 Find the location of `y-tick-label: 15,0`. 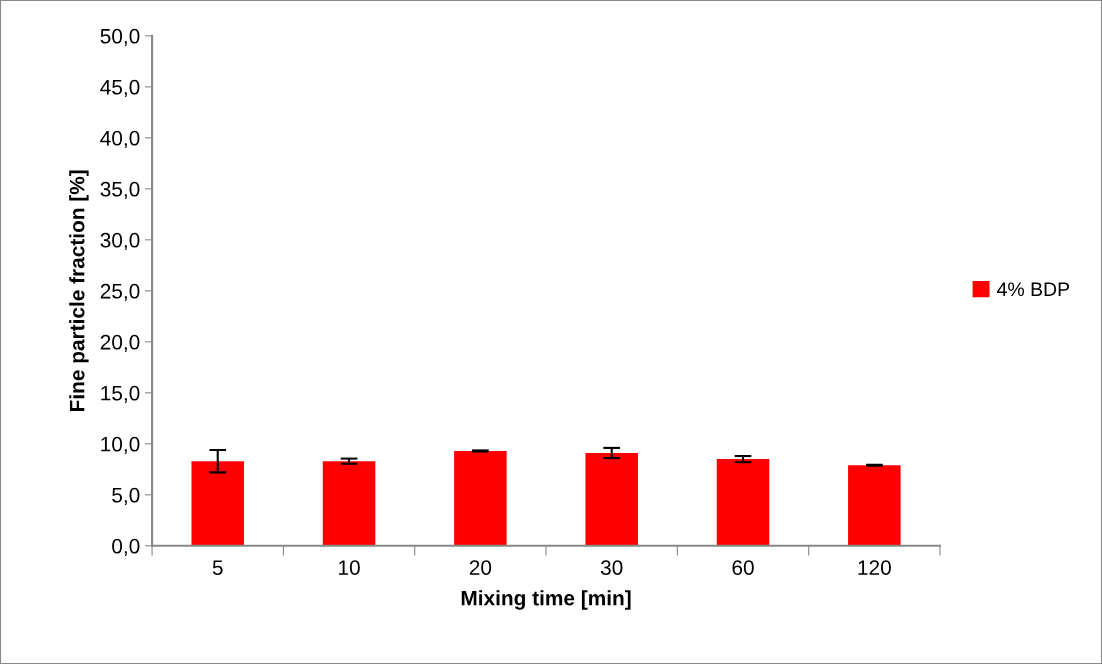

y-tick-label: 15,0 is located at coordinates (120, 394).